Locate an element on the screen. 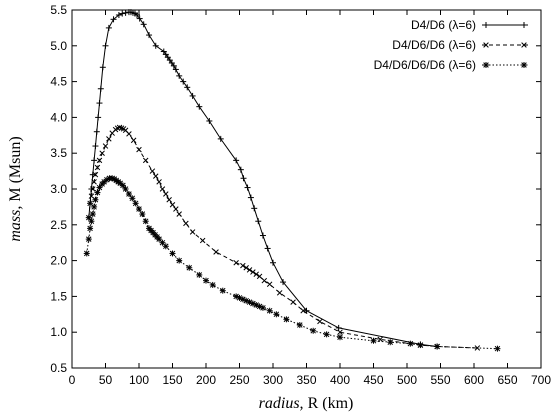  y-tick-label: 3.5 is located at coordinates (58, 153).